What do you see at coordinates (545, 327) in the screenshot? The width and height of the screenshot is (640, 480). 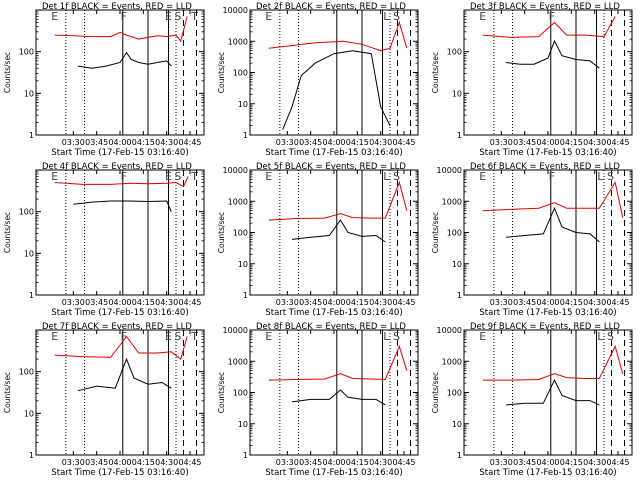 I see `panel-title: Det 9f BLACK = Events, RED = LLD` at bounding box center [545, 327].